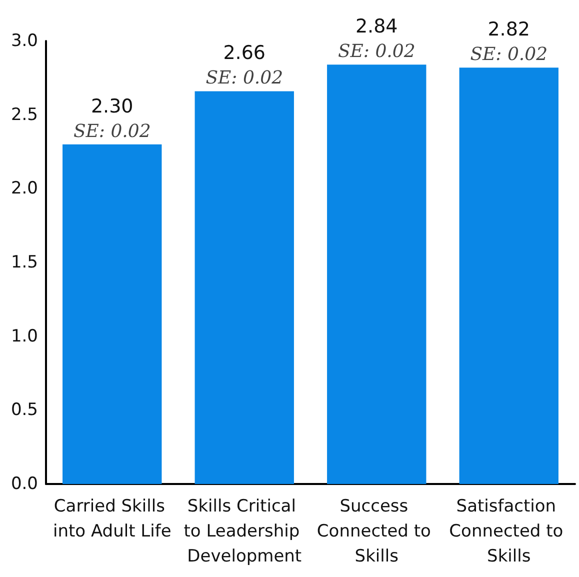 This screenshot has width=579, height=577. Describe the element at coordinates (112, 106) in the screenshot. I see `data-label: 2.30` at that location.